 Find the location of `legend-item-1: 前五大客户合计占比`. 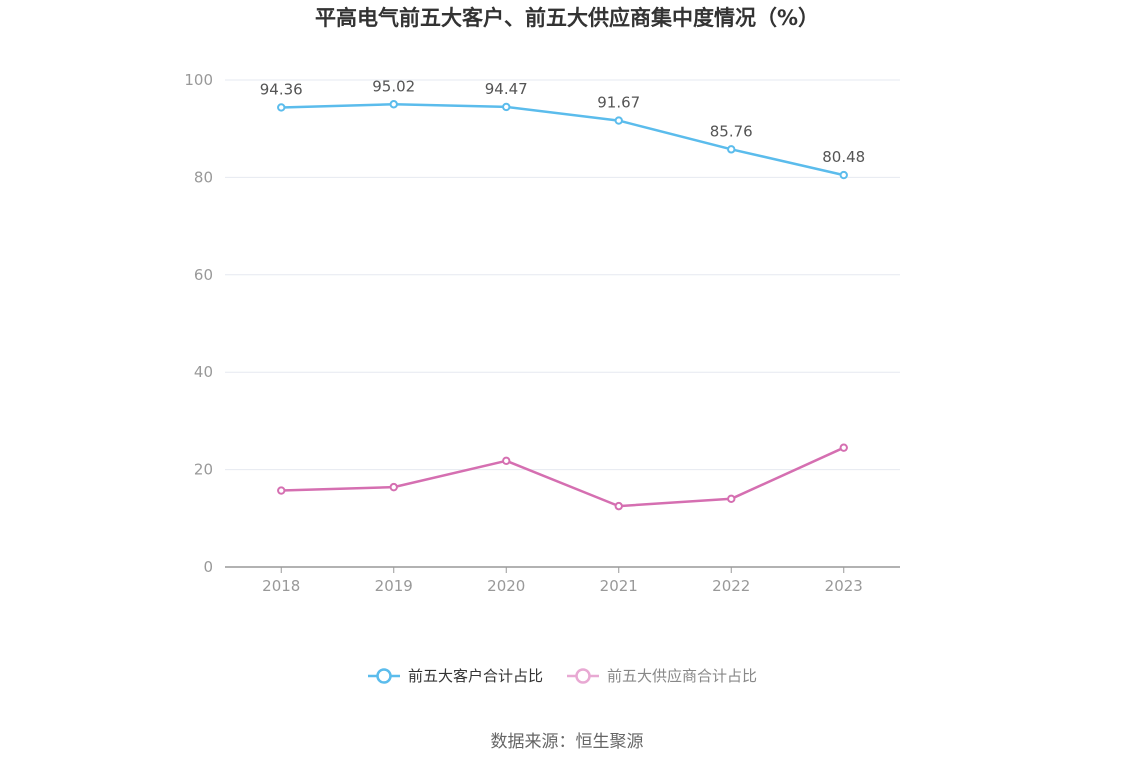

legend-item-1: 前五大客户合计占比 is located at coordinates (455, 676).